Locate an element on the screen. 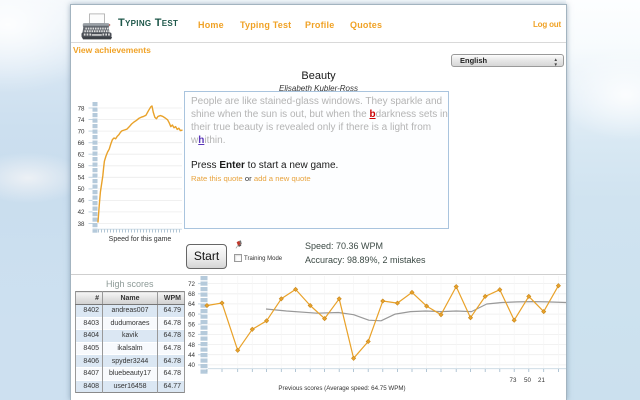 The width and height of the screenshot is (640, 400). svg-text: 72 is located at coordinates (191, 284).